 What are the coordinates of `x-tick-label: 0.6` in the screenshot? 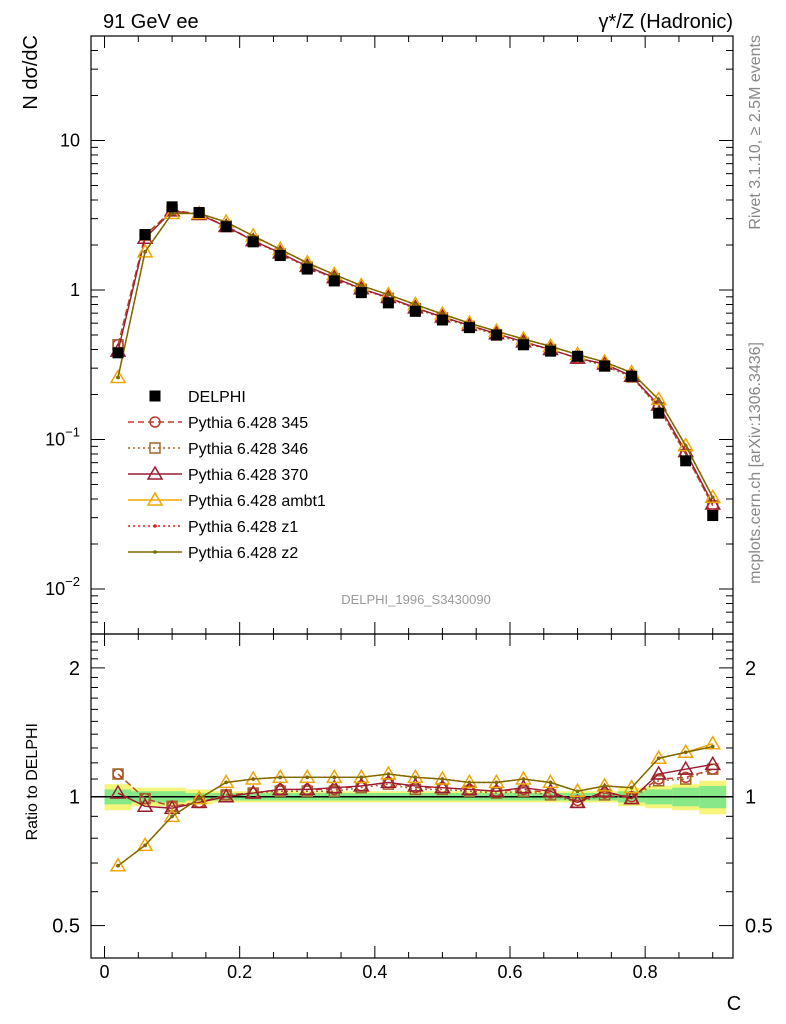 It's located at (509, 972).